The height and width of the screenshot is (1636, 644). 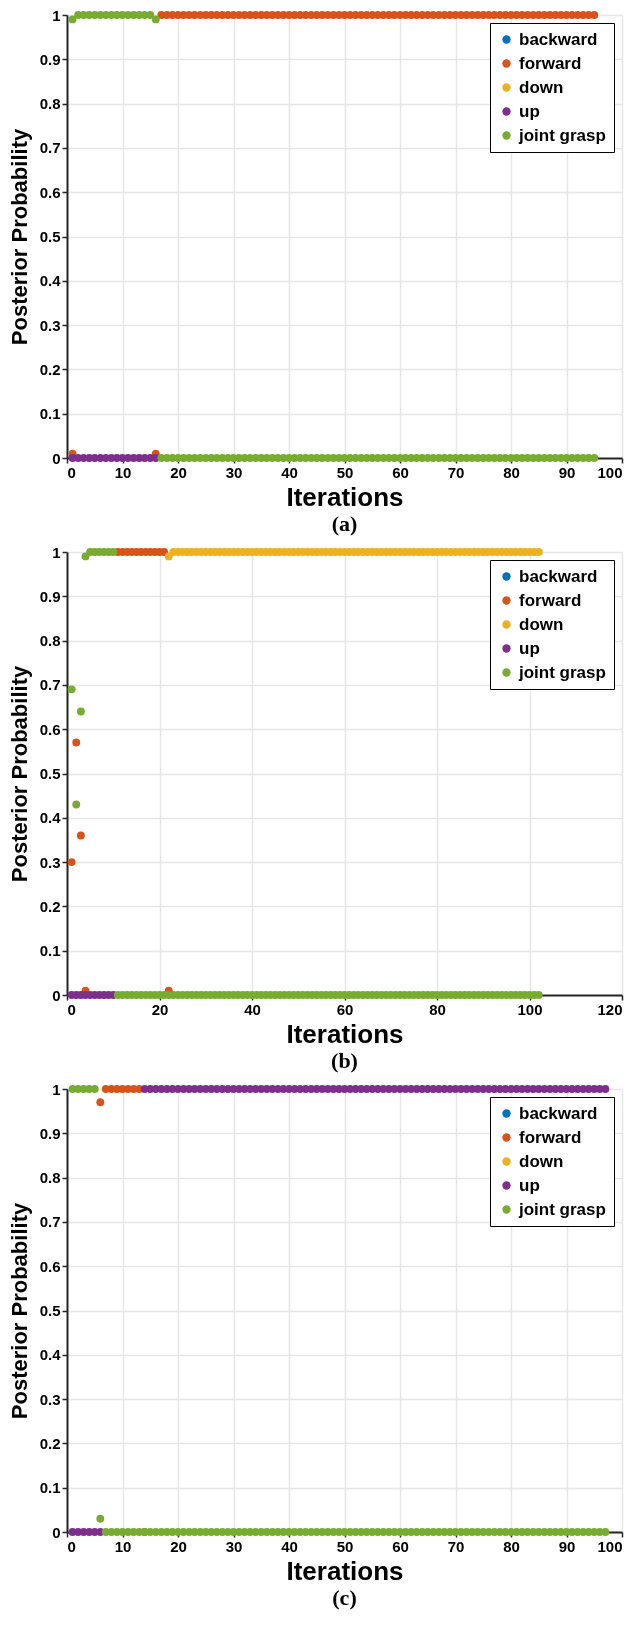 I want to click on text: (a), so click(x=344, y=523).